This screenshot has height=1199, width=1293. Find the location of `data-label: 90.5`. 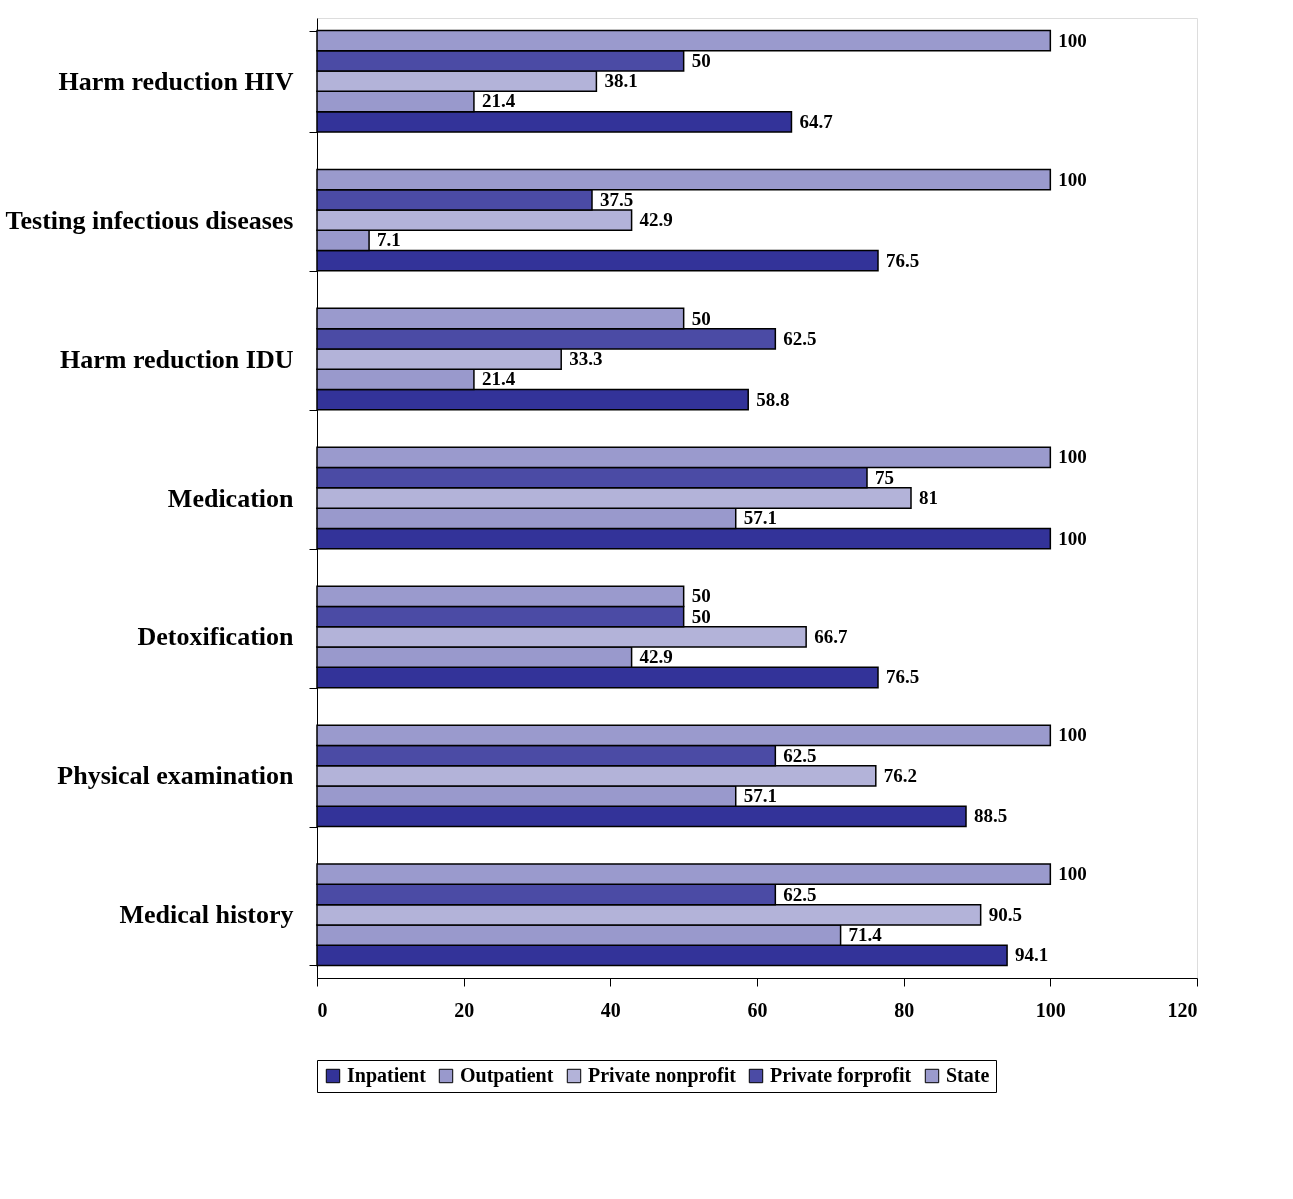

data-label: 90.5 is located at coordinates (1005, 914).